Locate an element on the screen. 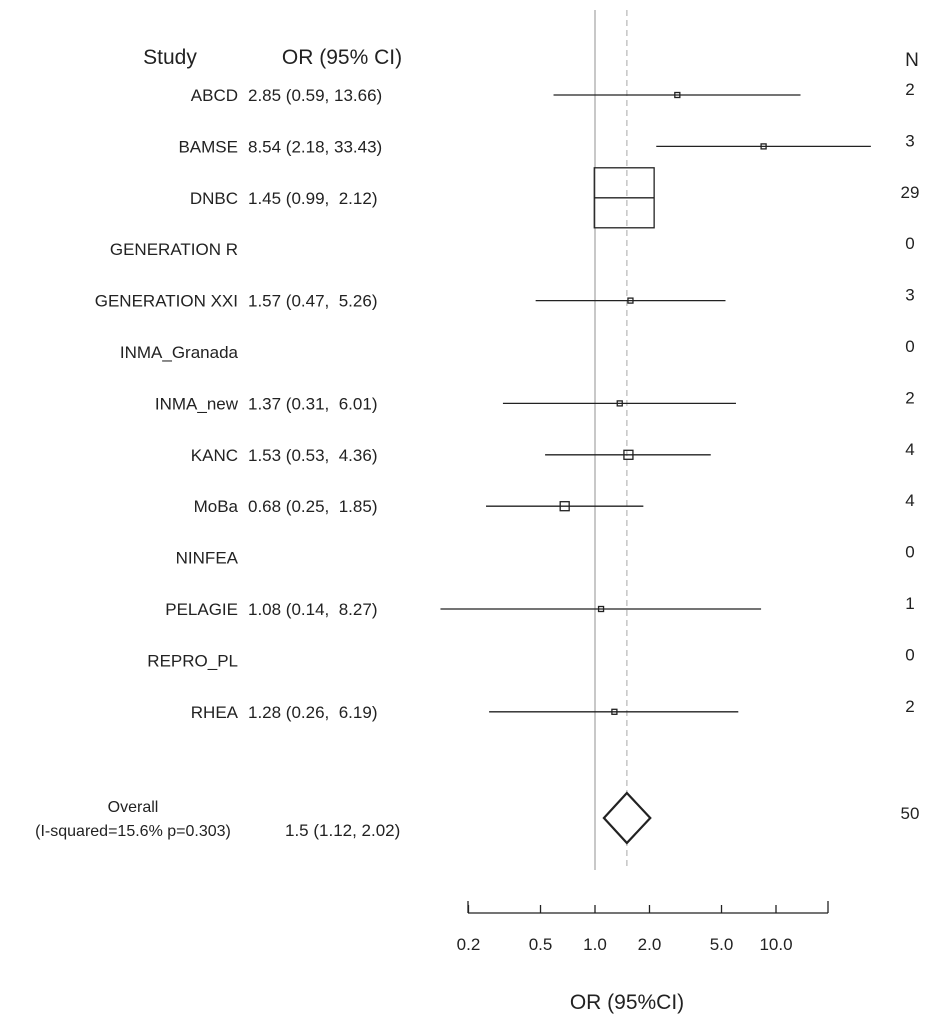  x-axis-label: OR (95%CI) is located at coordinates (627, 1002).